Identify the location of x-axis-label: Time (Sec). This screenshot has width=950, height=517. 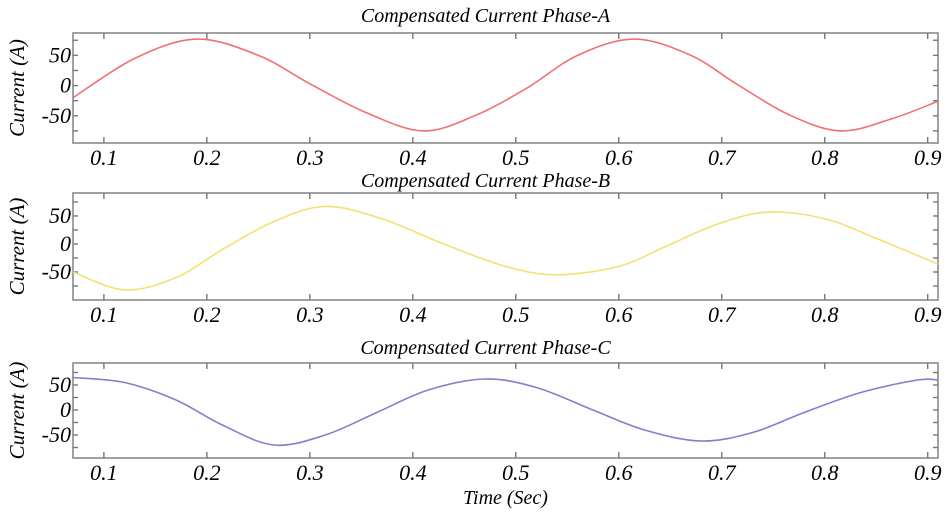
(505, 498).